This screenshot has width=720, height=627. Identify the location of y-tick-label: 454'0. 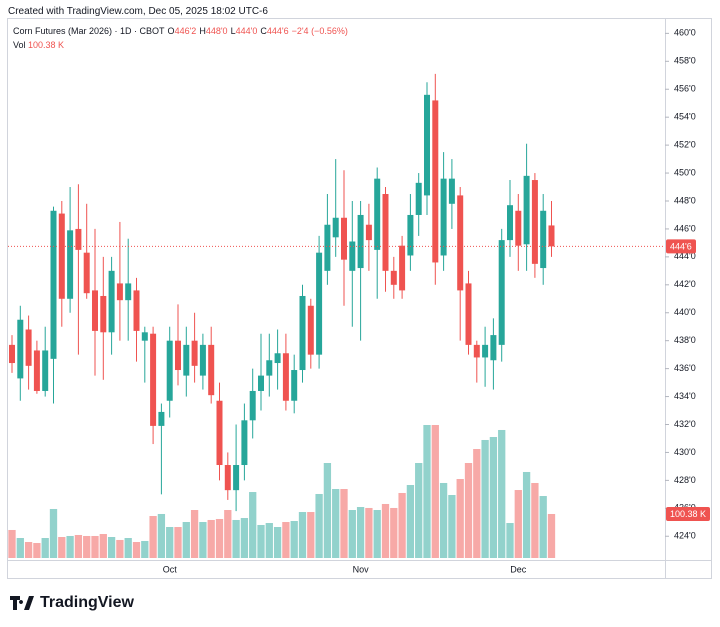
(685, 117).